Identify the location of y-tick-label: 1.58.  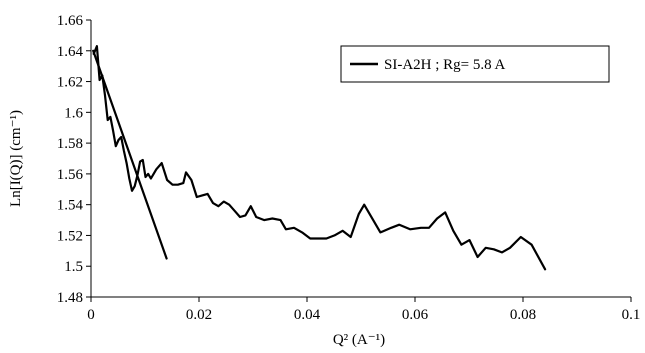
(70, 144).